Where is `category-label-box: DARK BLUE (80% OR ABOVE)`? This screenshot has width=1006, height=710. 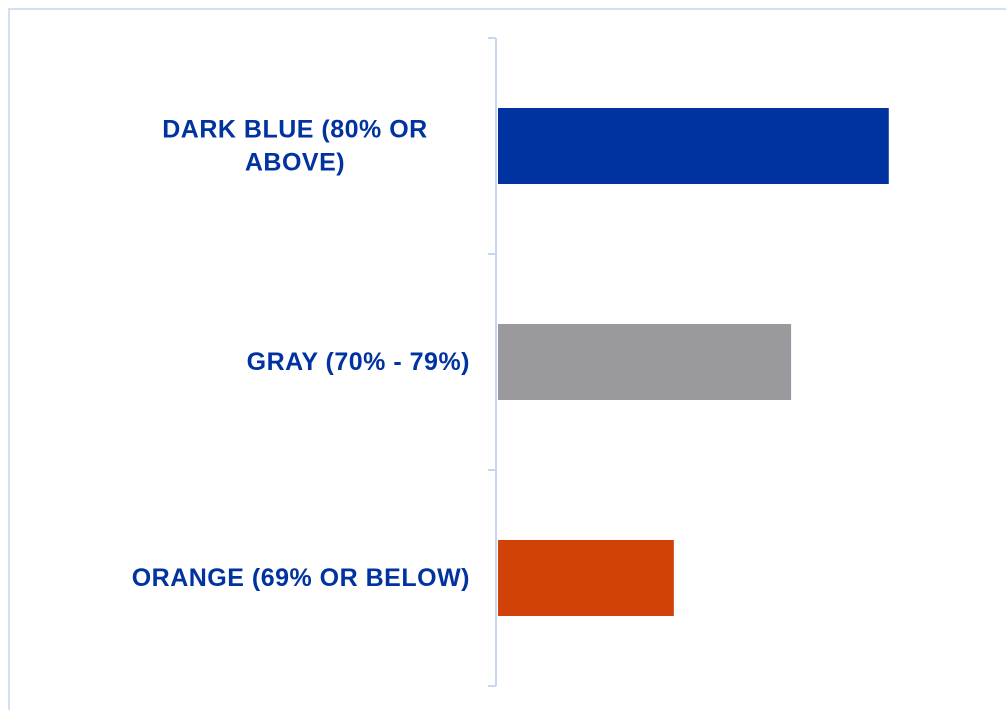
category-label-box: DARK BLUE (80% OR ABOVE) is located at coordinates (295, 146).